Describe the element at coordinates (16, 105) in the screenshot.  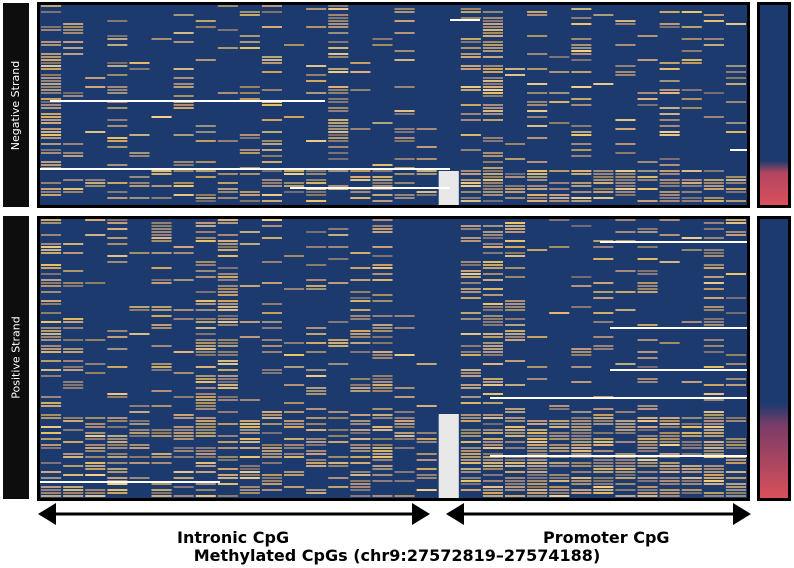
I see `negative-strand-label: Negative Strand` at that location.